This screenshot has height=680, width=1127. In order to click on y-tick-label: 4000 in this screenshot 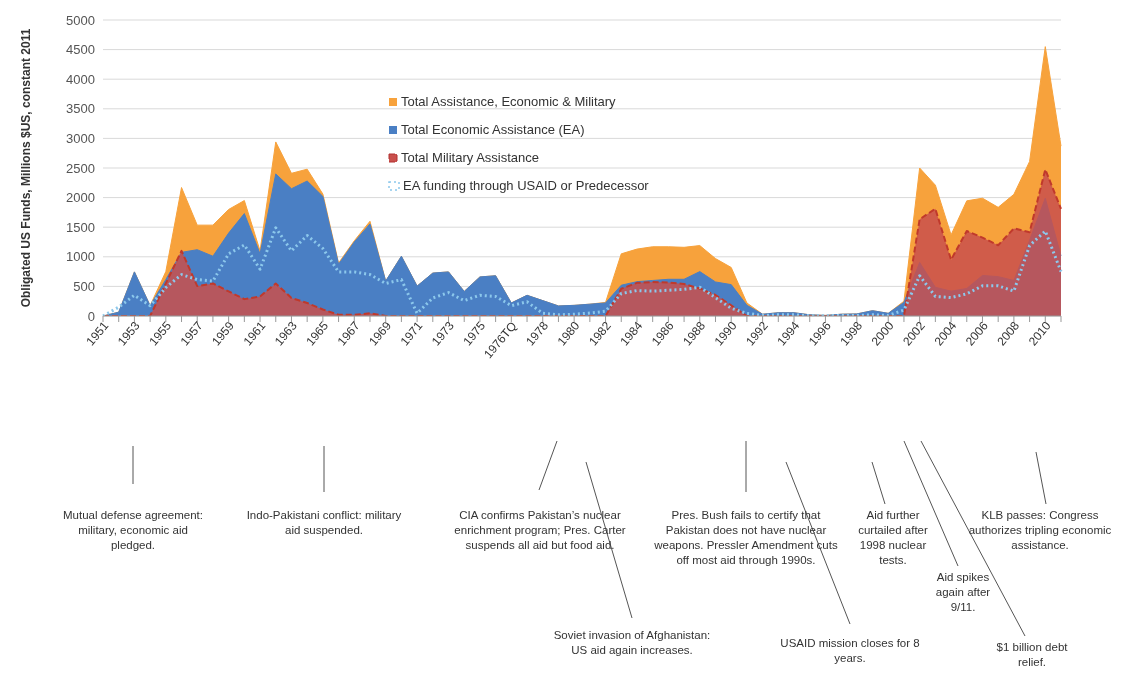, I will do `click(80, 79)`.